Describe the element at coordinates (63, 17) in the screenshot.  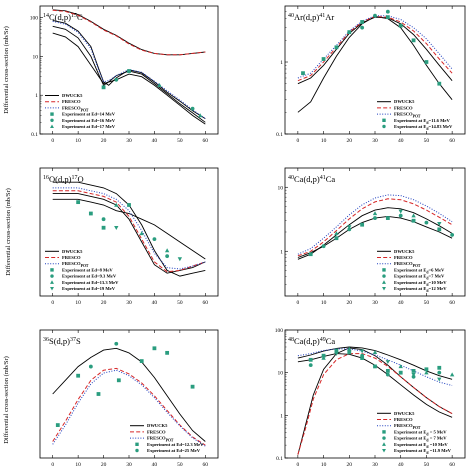
I see `panel-title: 14C(d,p)15C` at that location.